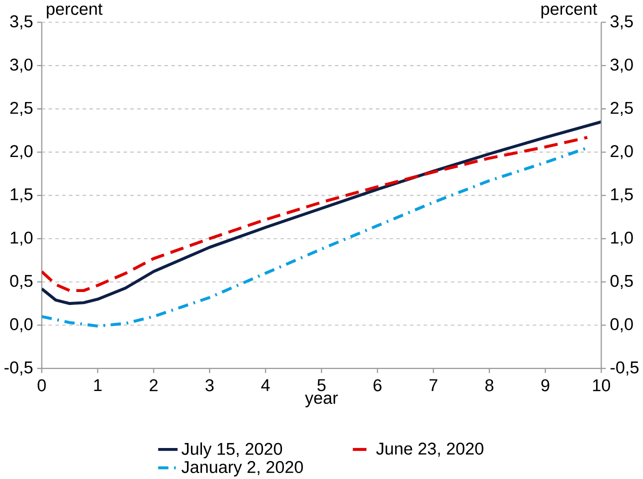  I want to click on y-axis-title: percent, so click(74, 11).